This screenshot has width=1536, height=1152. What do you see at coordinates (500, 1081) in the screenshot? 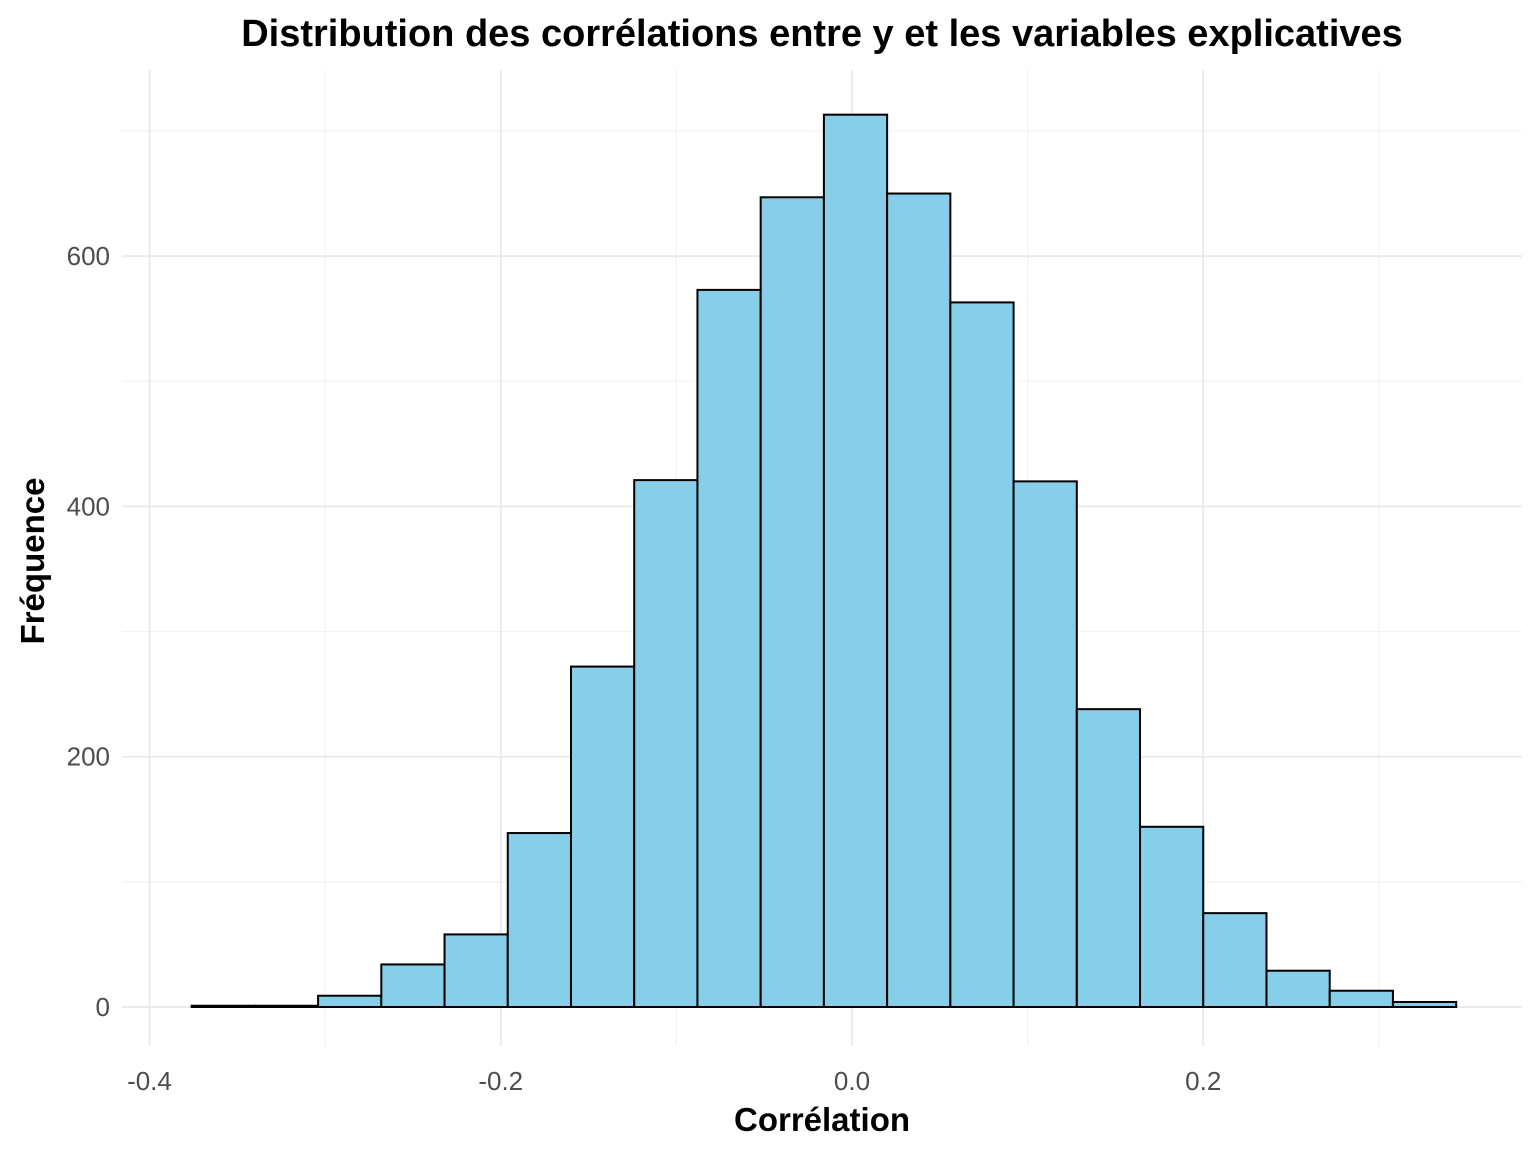
I see `x-tick-label: -0.2` at bounding box center [500, 1081].